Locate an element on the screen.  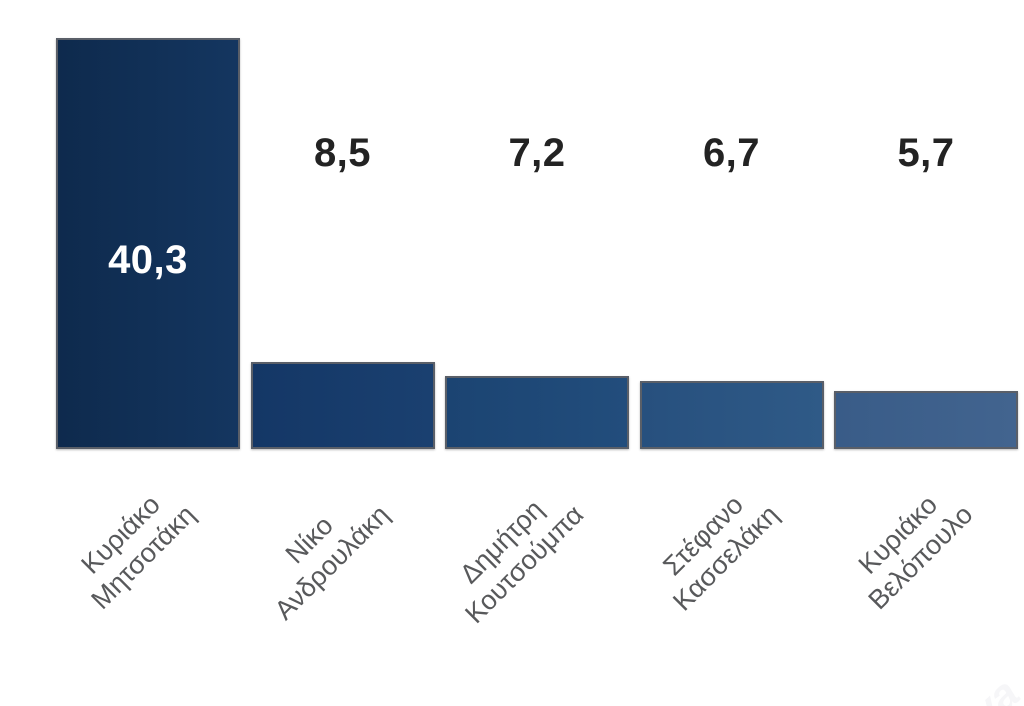
x-axis-label-text: Δημήτρη Κουτσούμπα is located at coordinates (513, 553).